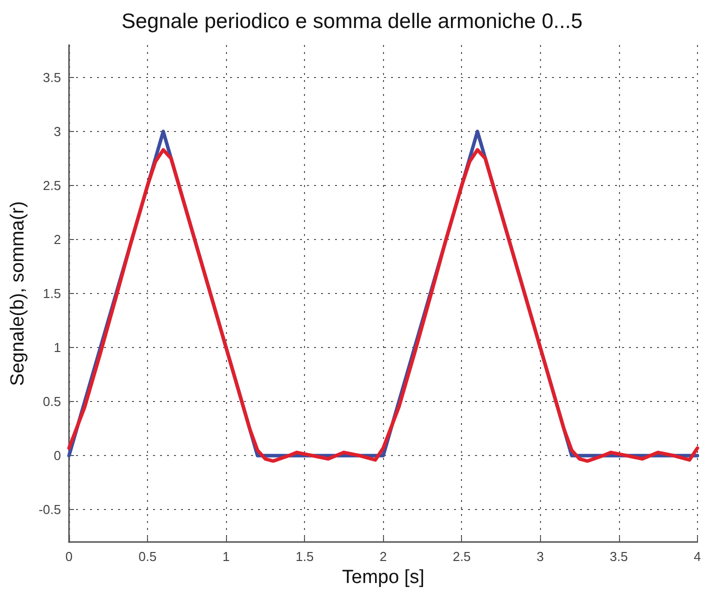  I want to click on y-tick-label: 1, so click(57, 348).